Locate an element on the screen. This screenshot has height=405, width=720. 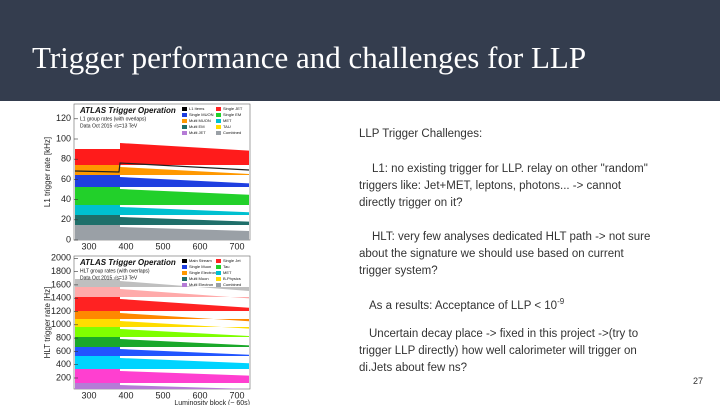
y-tick-label: 2000 is located at coordinates (61, 258).